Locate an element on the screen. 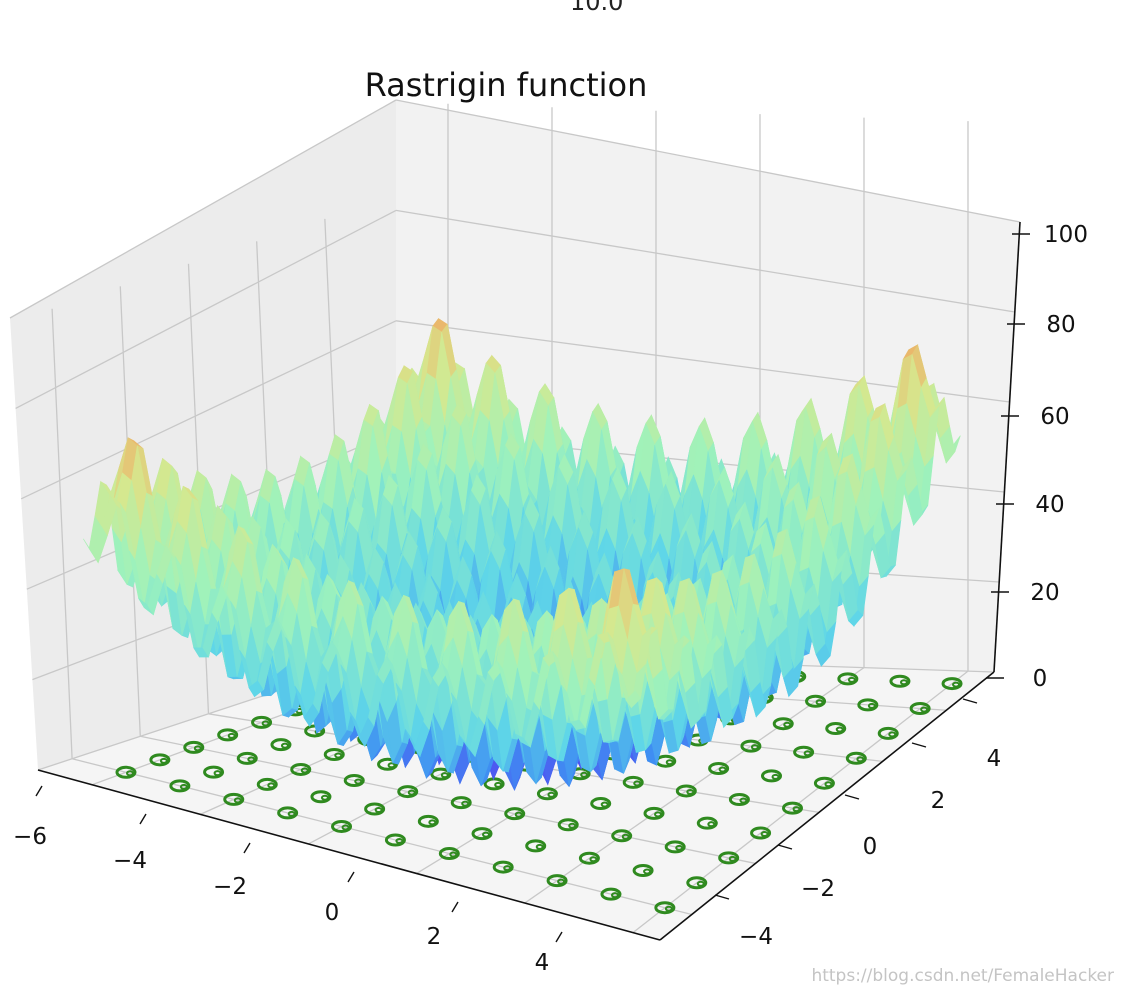 This screenshot has height=992, width=1124. grid-line-z-right is located at coordinates (708, 161).